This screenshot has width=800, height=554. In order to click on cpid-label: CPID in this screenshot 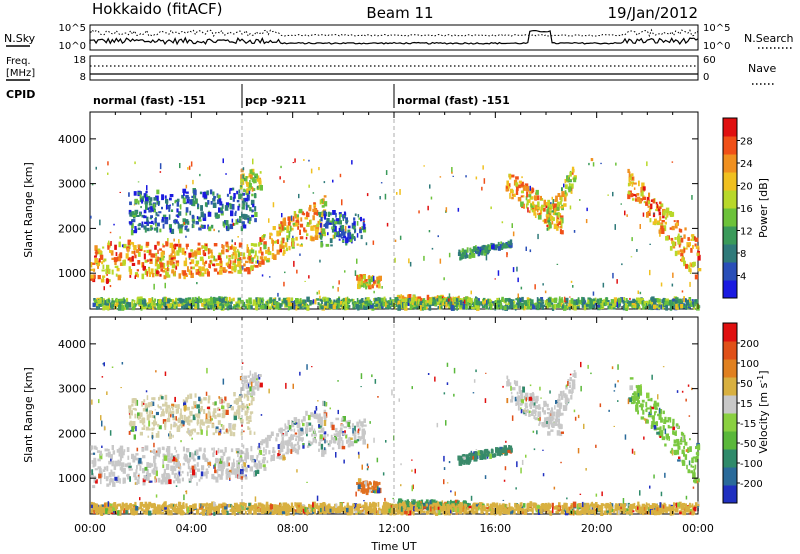, I will do `click(20, 94)`.